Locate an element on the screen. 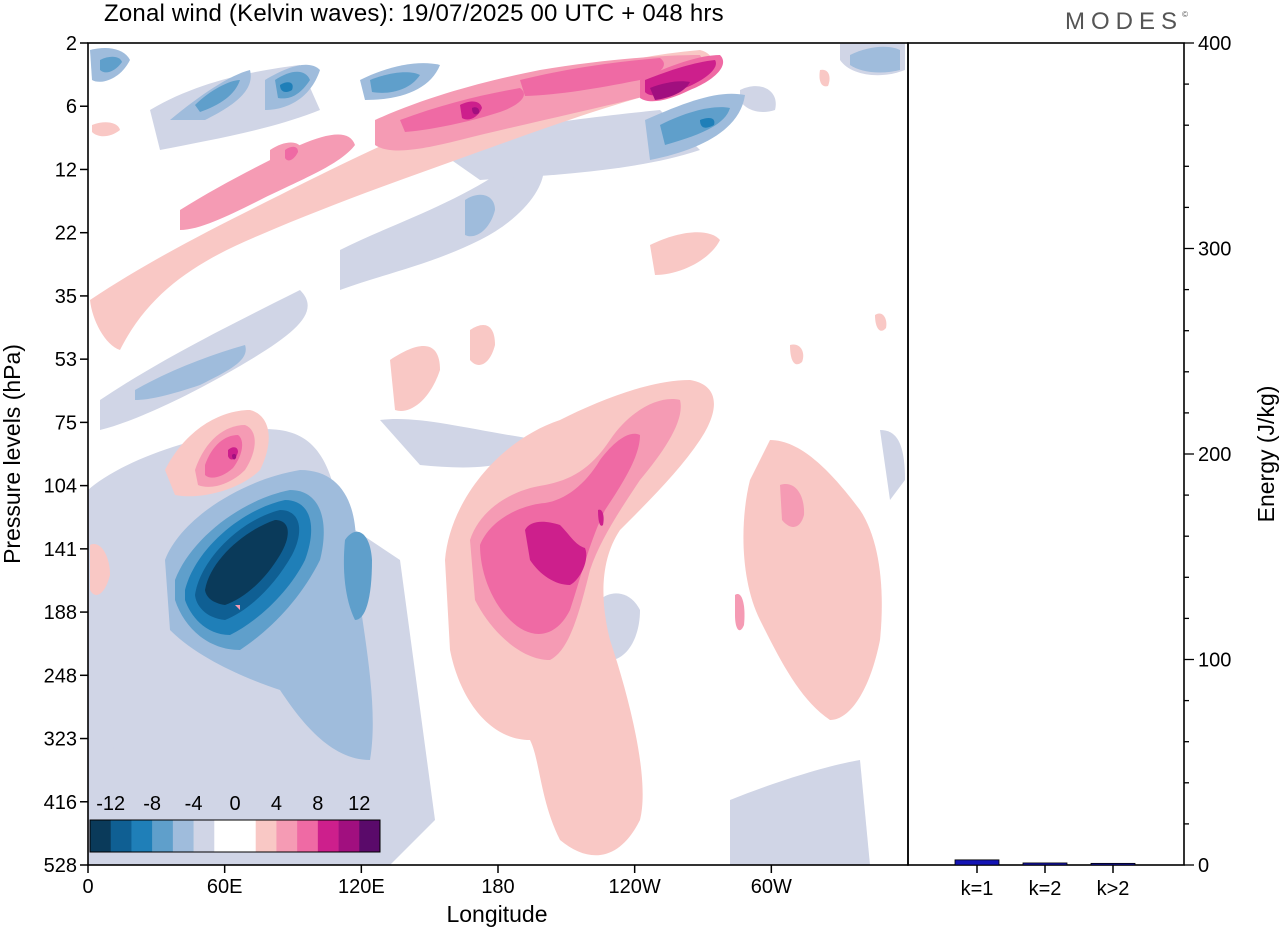 The height and width of the screenshot is (930, 1280). x-tick-label: 0 is located at coordinates (87, 887).